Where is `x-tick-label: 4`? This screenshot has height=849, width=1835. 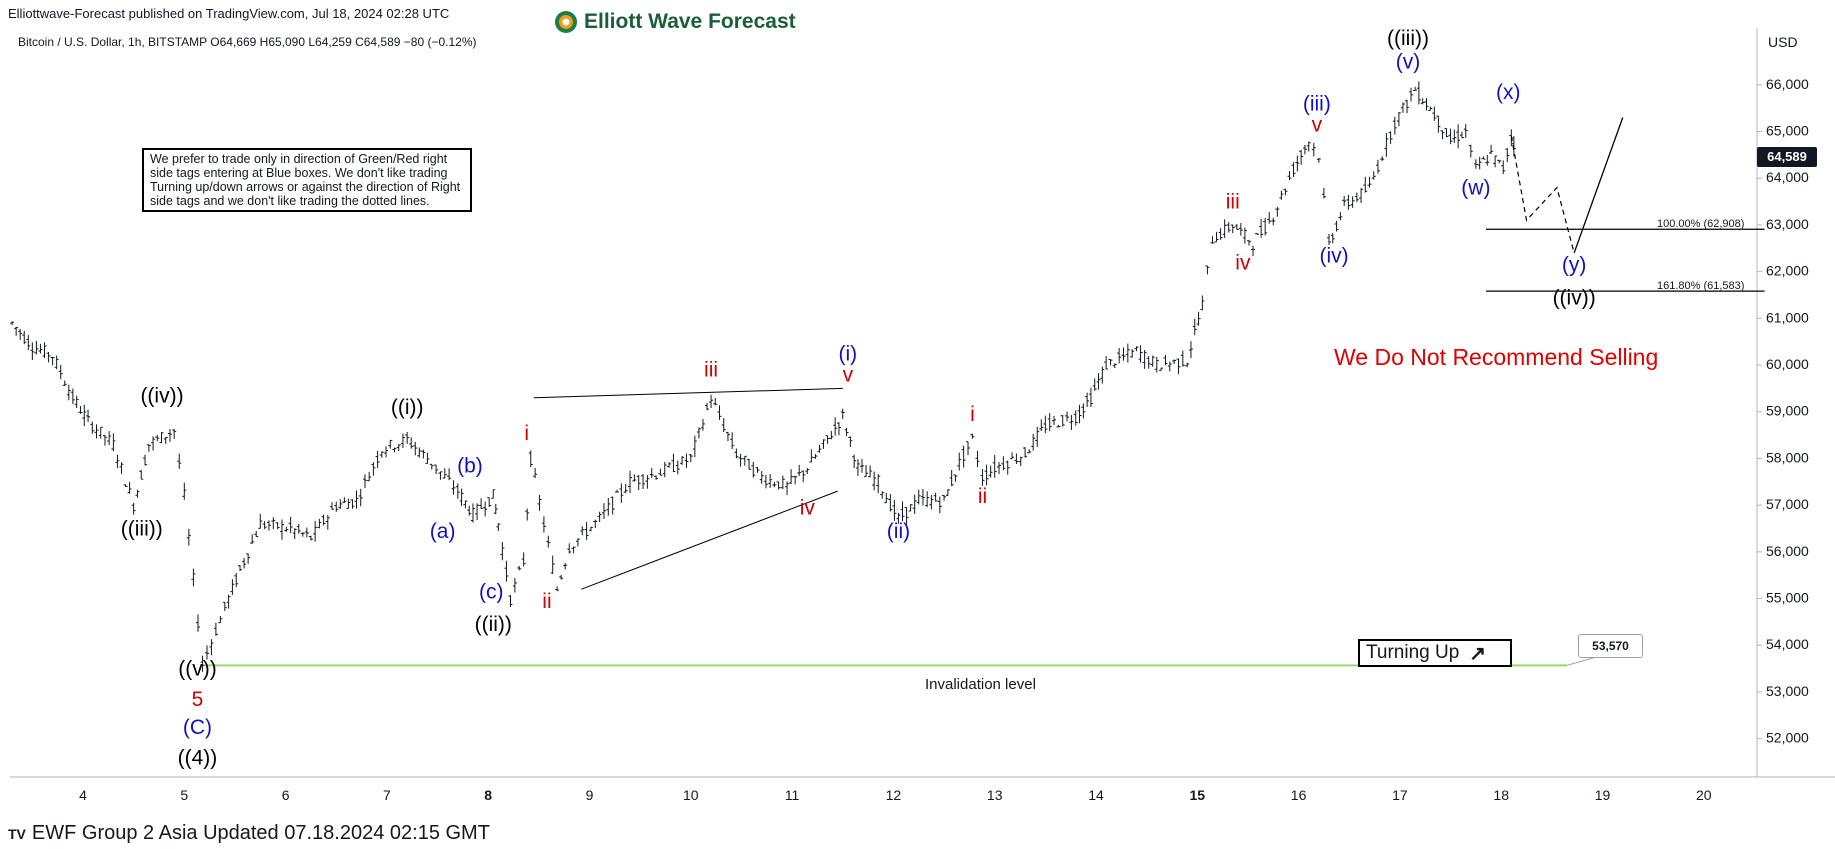 x-tick-label: 4 is located at coordinates (83, 795).